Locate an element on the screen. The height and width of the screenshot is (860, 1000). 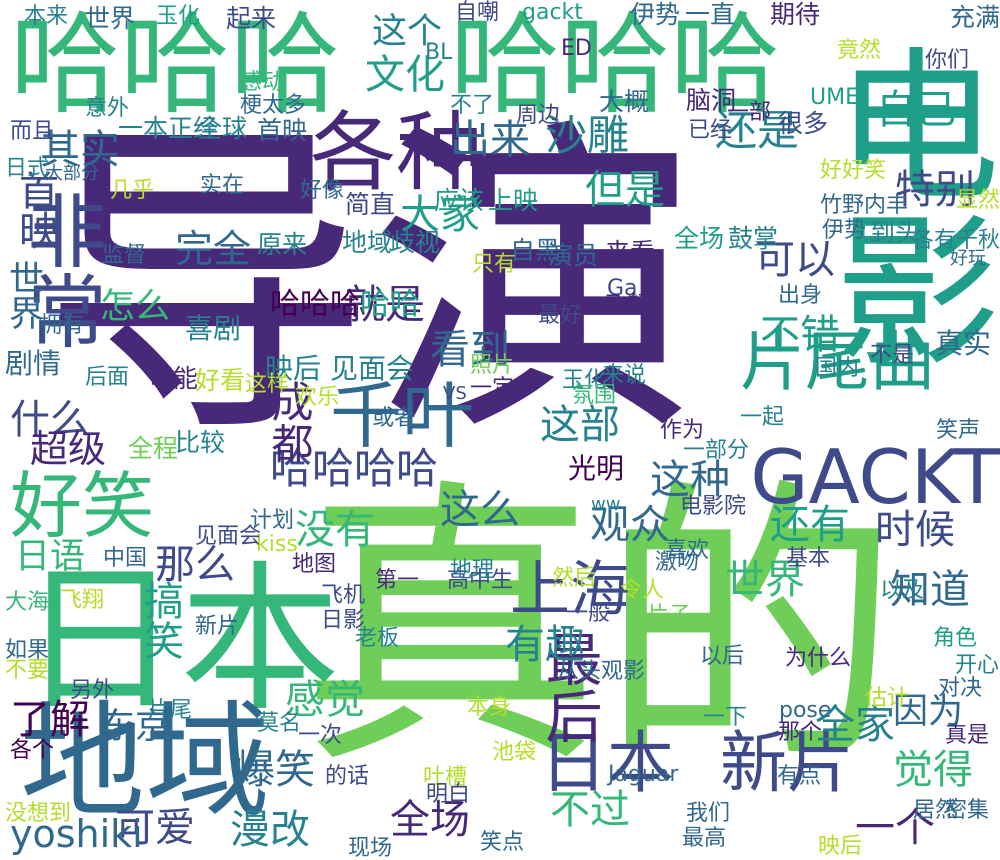
word-cloud-word: 你们 is located at coordinates (947, 60).